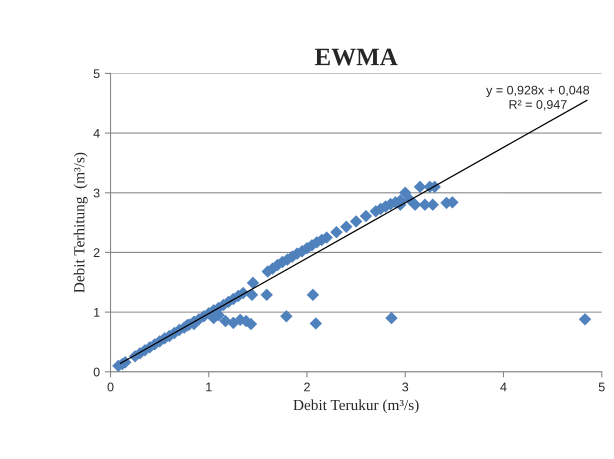 The image size is (614, 459). What do you see at coordinates (97, 372) in the screenshot?
I see `y-tick-label: 0` at bounding box center [97, 372].